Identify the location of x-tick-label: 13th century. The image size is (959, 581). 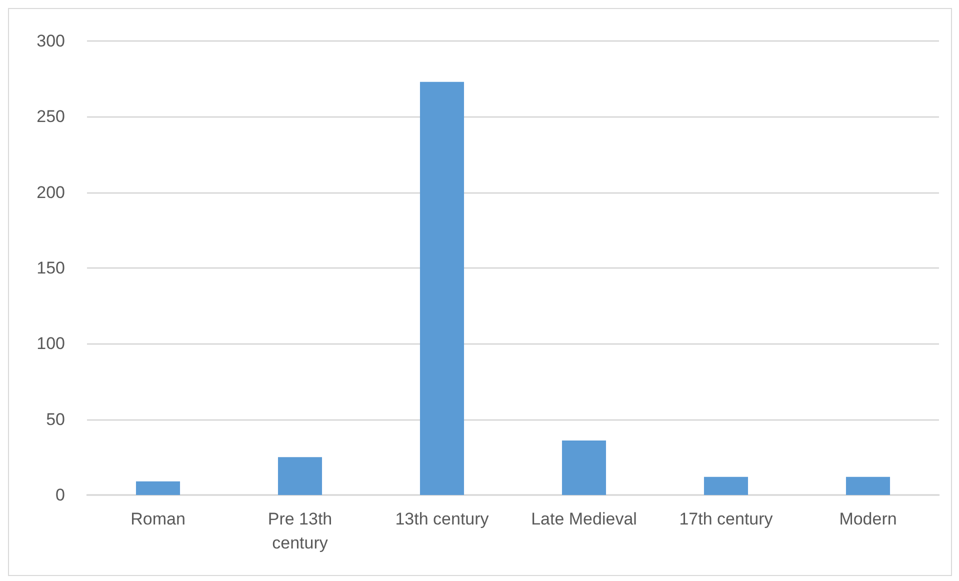
(442, 519).